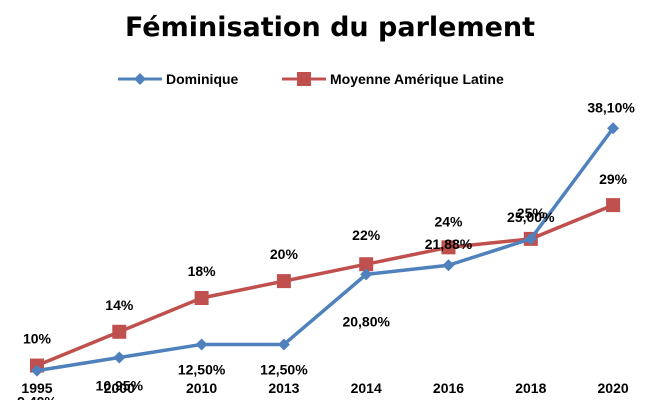 Image resolution: width=661 pixels, height=400 pixels. Describe the element at coordinates (448, 221) in the screenshot. I see `data-label-moyenne: 24%` at that location.